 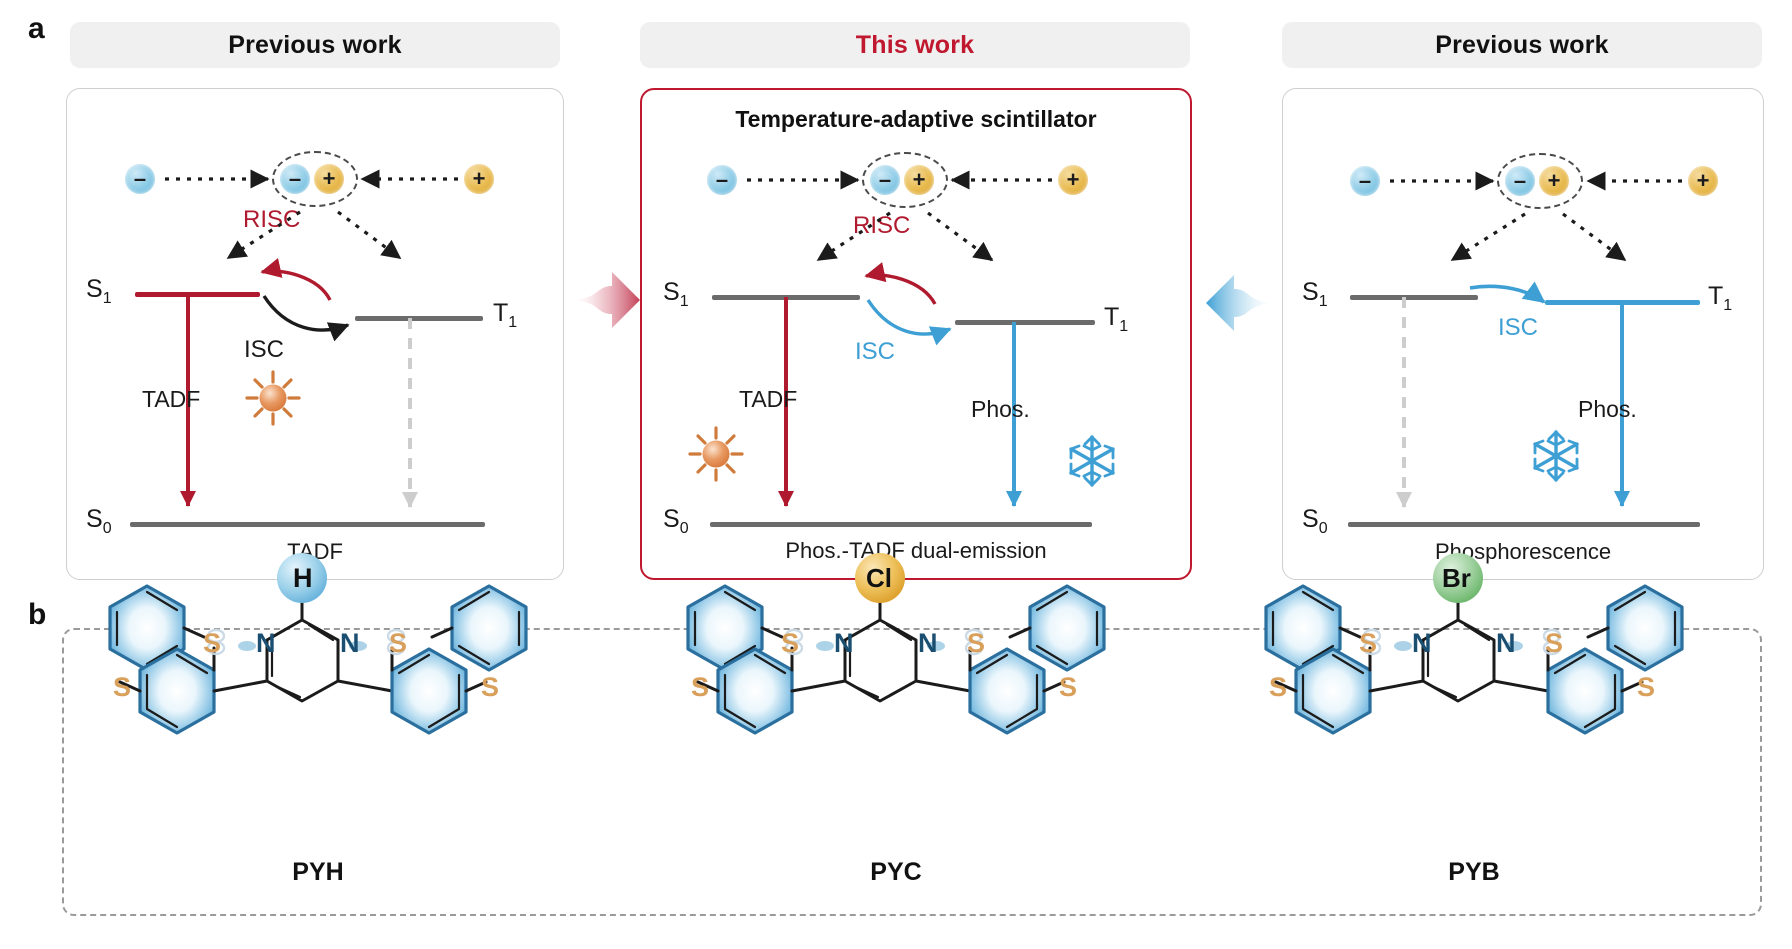 I want to click on panel-letter-a: a, so click(x=36, y=28).